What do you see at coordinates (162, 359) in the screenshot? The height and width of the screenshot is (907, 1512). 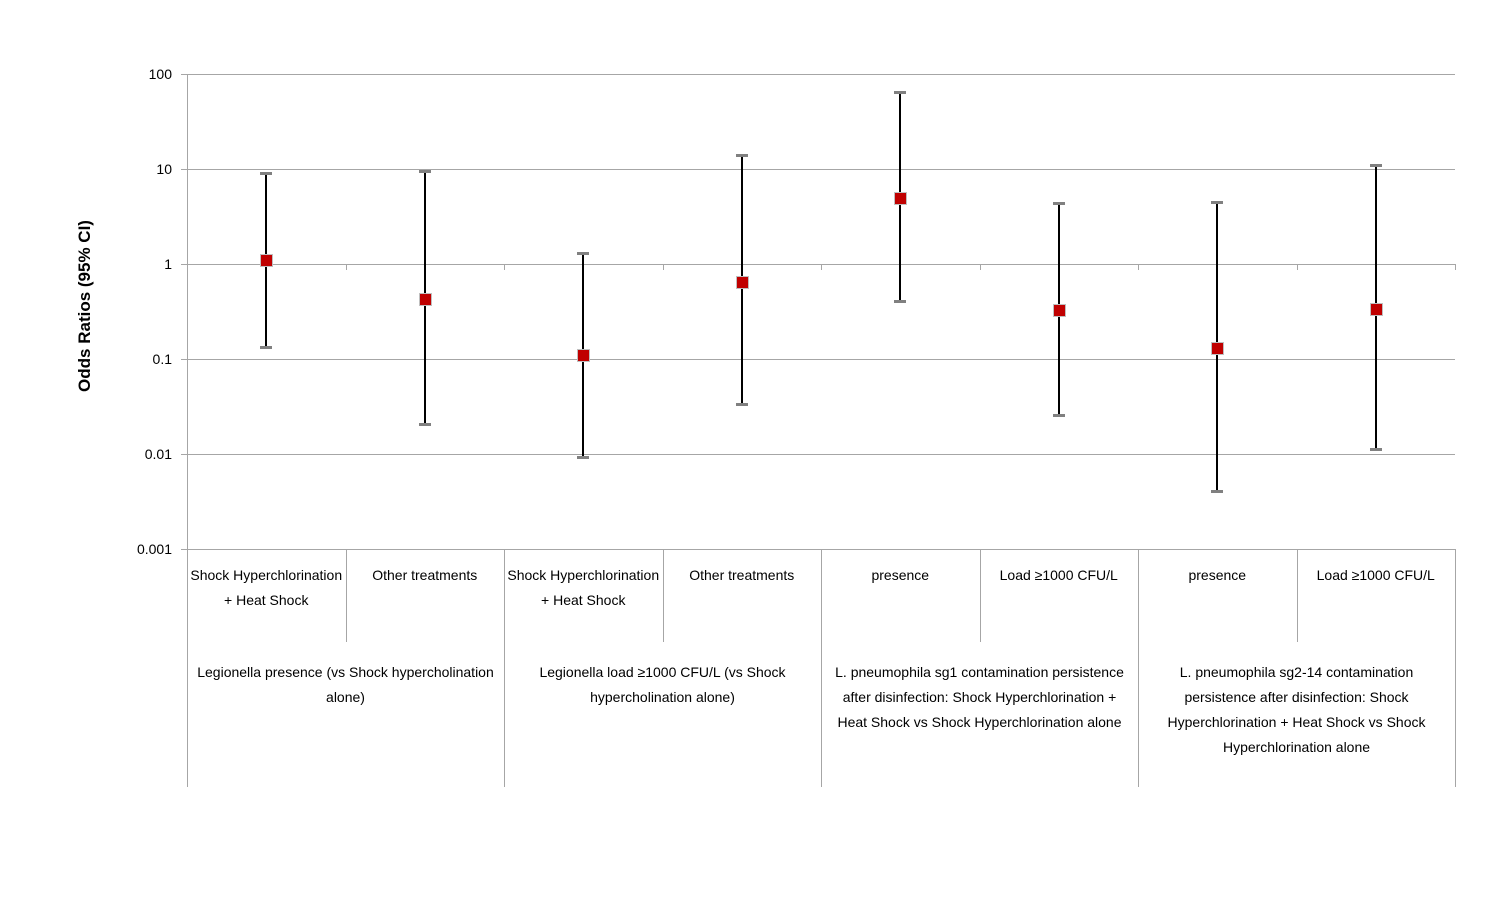 I see `y-tick-label: 0.1` at bounding box center [162, 359].